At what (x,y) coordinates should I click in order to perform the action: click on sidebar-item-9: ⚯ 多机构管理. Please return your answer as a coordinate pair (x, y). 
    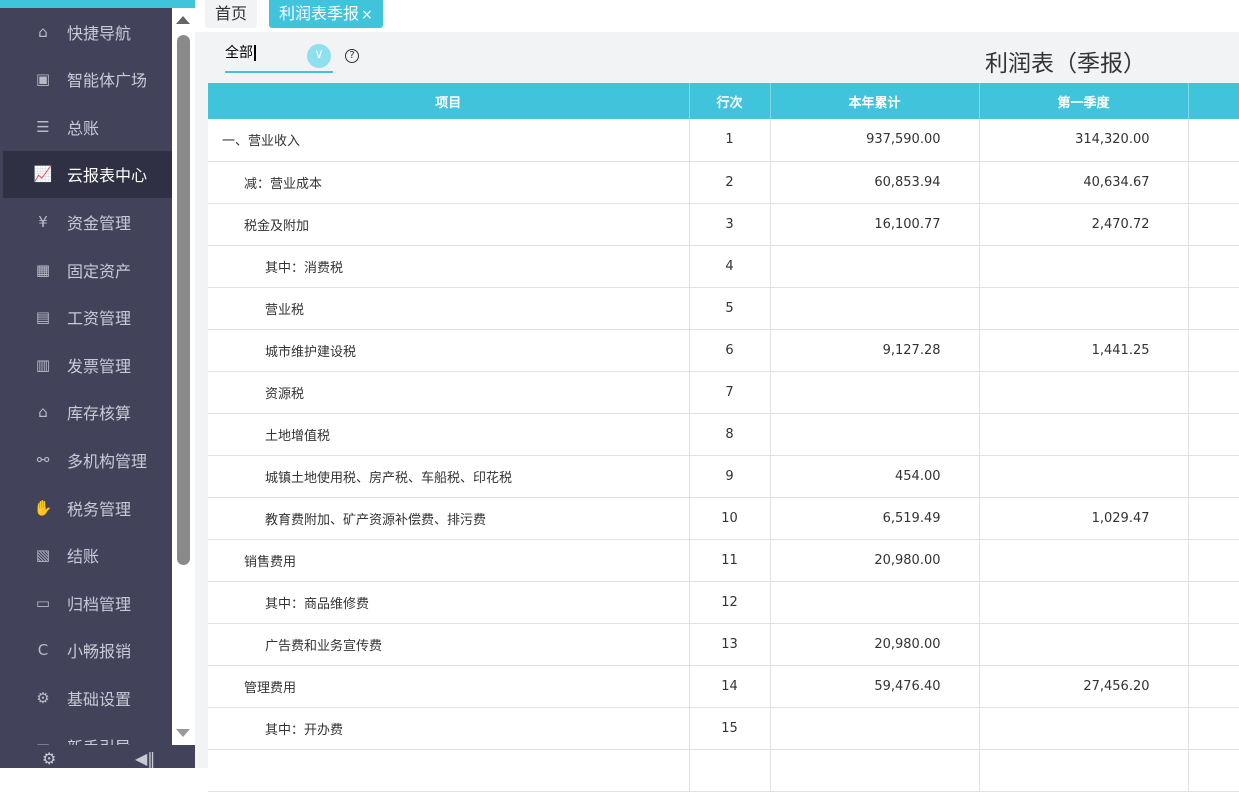
    Looking at the image, I should click on (87, 459).